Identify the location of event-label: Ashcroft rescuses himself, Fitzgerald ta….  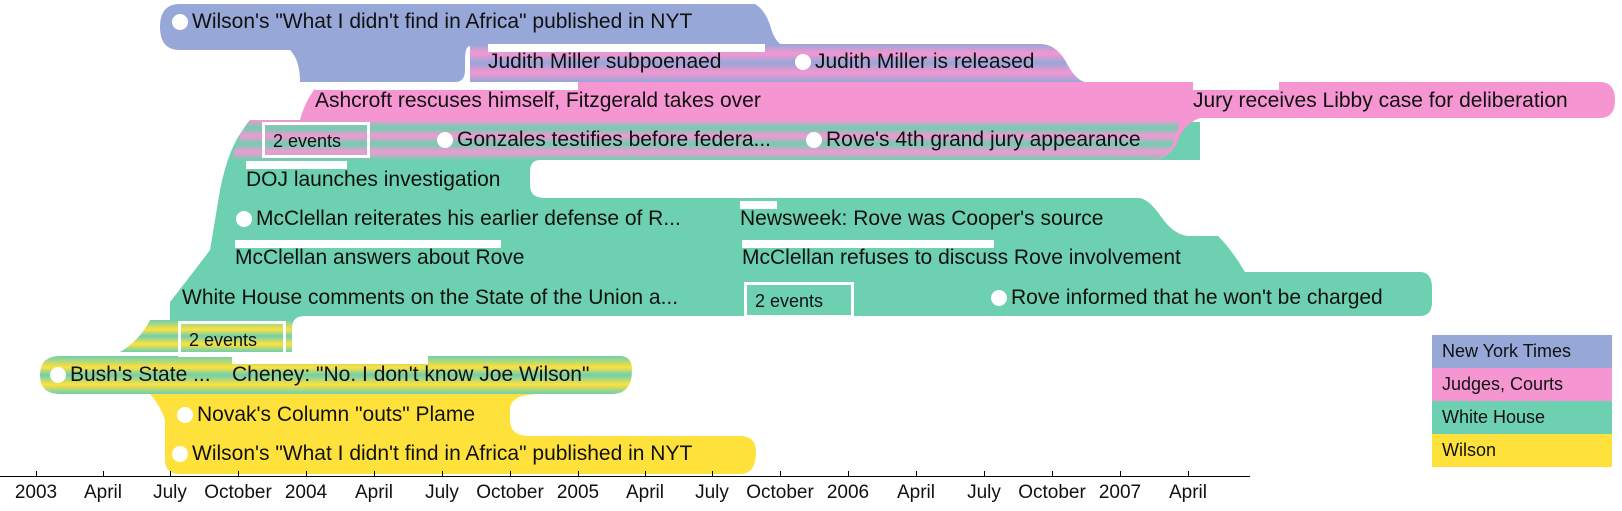
(538, 100).